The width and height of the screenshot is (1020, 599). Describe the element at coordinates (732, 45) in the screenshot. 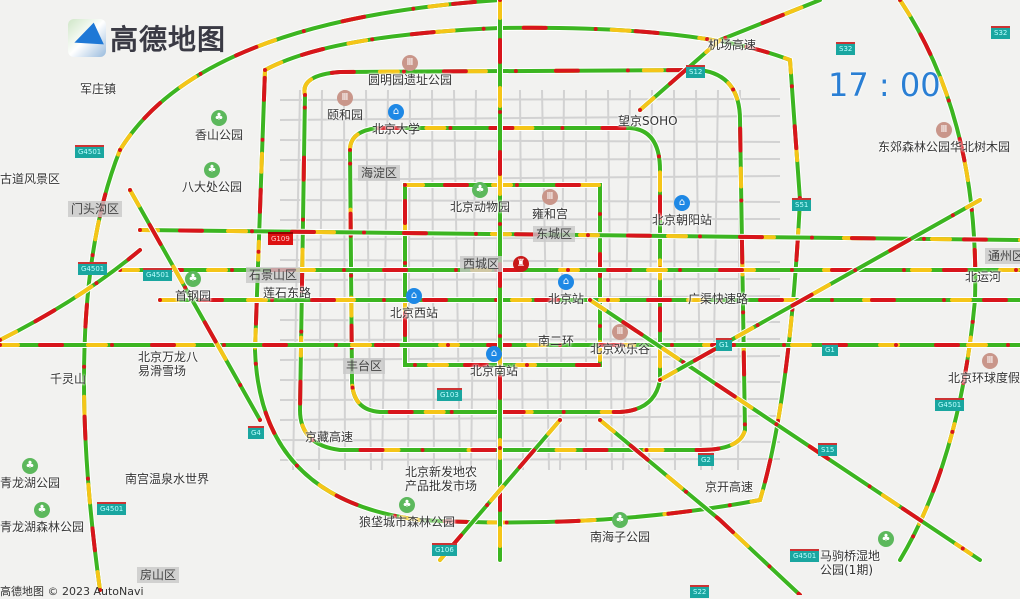

I see `place-label: 机场高速` at that location.